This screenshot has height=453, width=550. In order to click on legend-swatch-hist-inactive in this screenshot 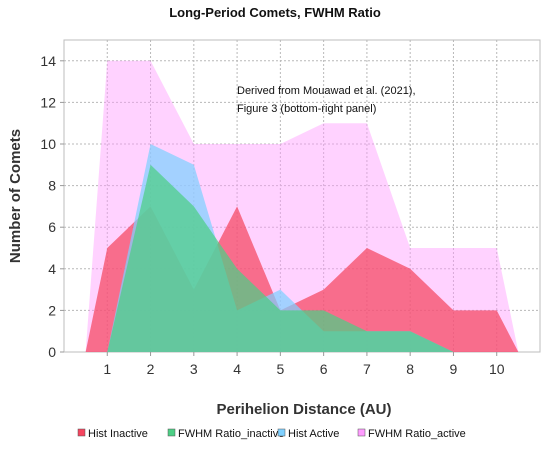, I will do `click(81, 432)`.